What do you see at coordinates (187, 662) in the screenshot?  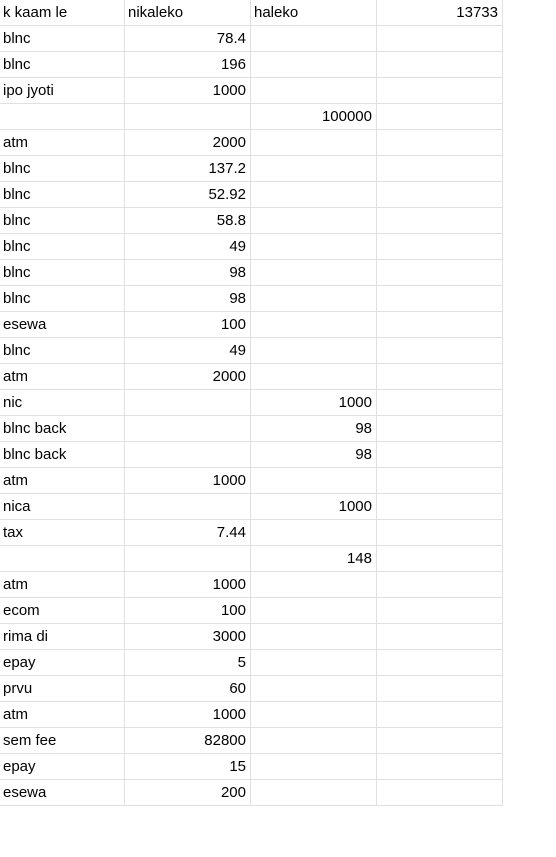 I see `cell-nikaleko: 5` at bounding box center [187, 662].